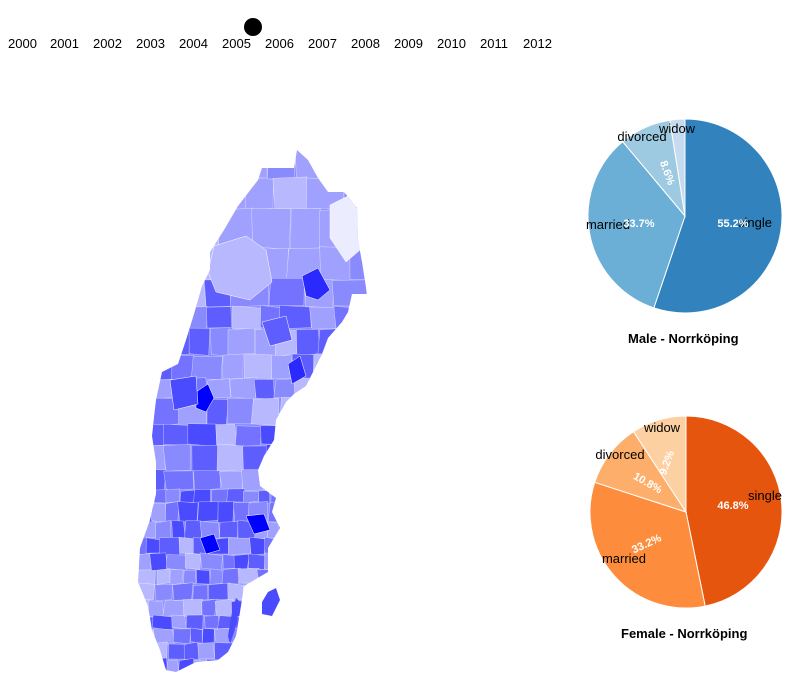 The image size is (808, 694). Describe the element at coordinates (279, 43) in the screenshot. I see `year-2006: 2006` at that location.